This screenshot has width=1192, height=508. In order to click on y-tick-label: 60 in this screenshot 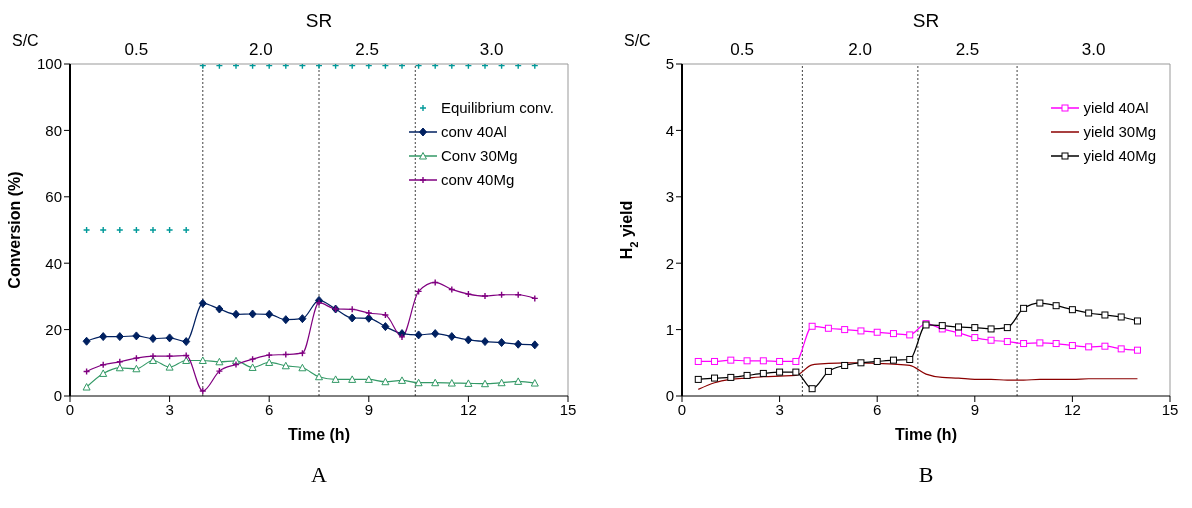, I will do `click(53, 197)`.